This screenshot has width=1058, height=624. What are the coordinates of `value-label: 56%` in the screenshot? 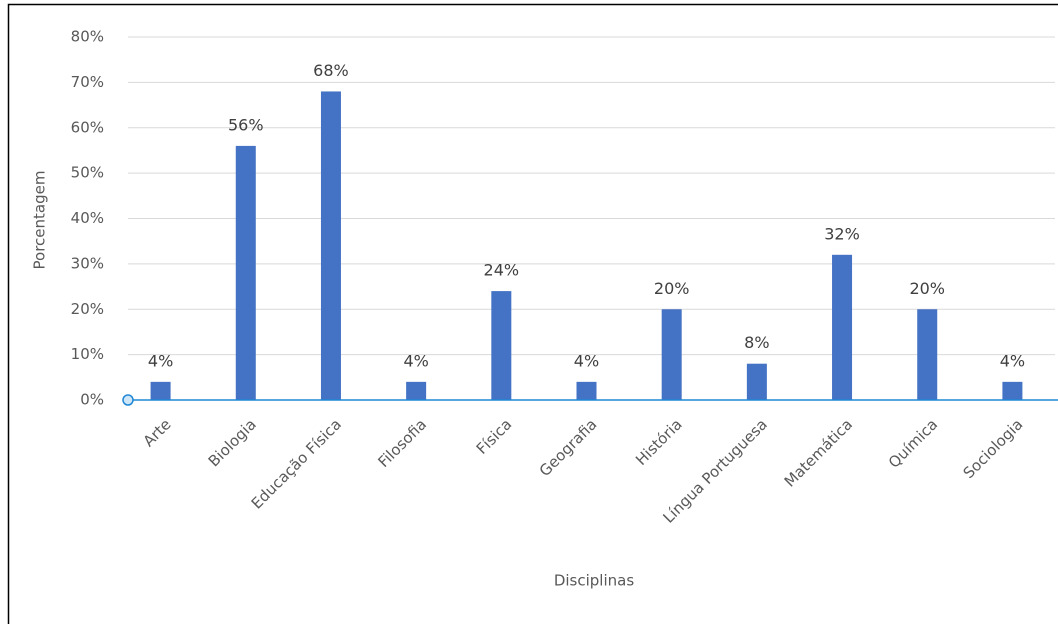 It's located at (246, 124).